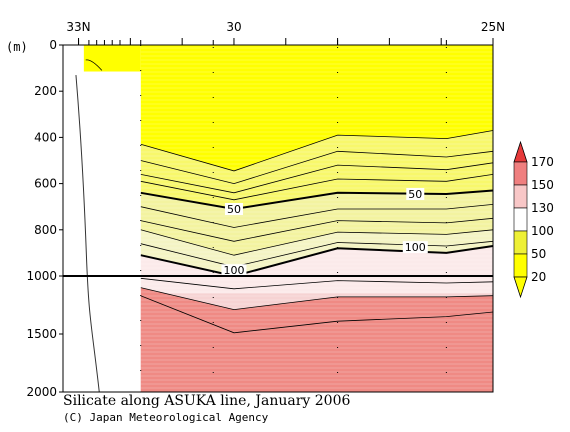 The height and width of the screenshot is (432, 570). Describe the element at coordinates (233, 27) in the screenshot. I see `x-tick-label: 30` at that location.